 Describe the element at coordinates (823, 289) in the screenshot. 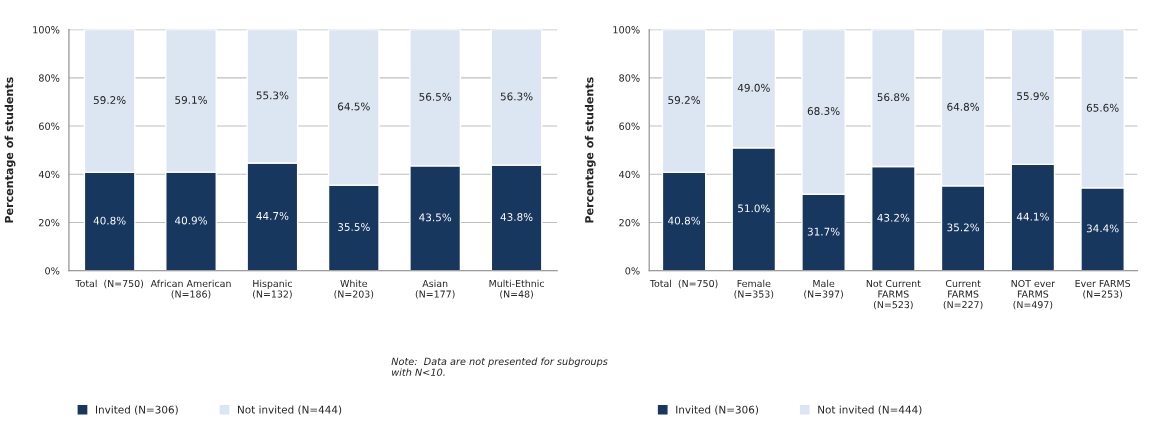

I see `x-tick-label: Male (N=397)` at that location.